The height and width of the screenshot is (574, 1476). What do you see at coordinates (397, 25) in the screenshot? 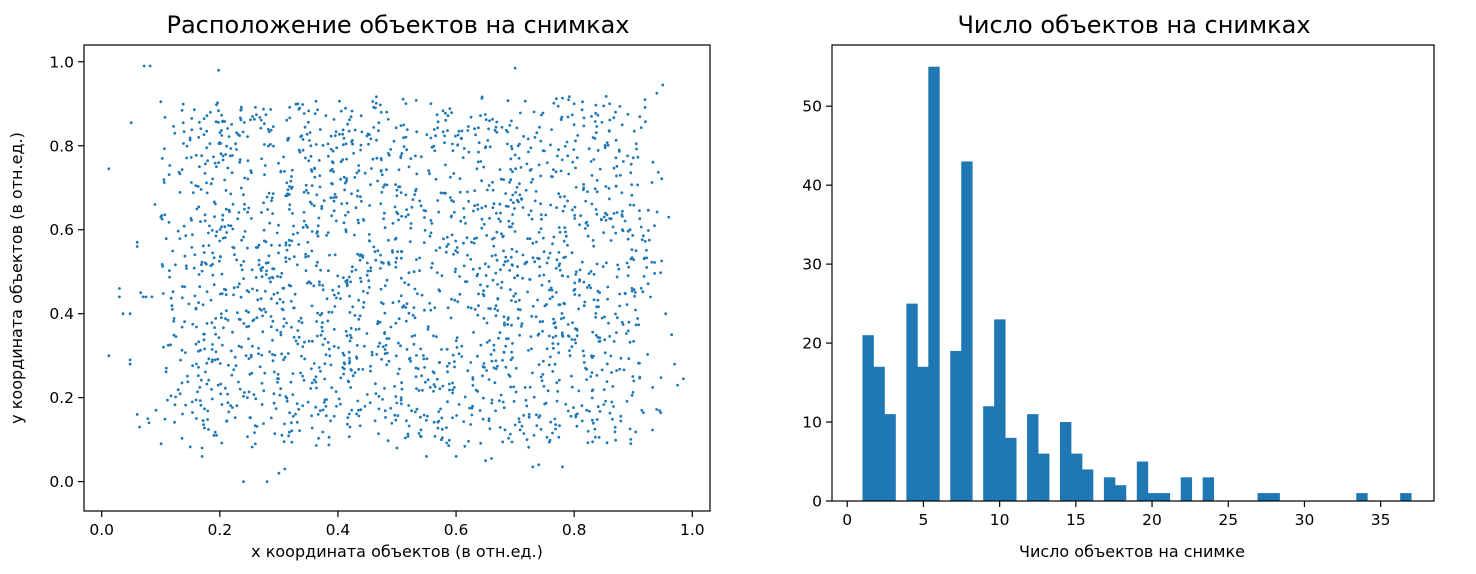
I see `scatter-title: Расположение объектов на снимках` at bounding box center [397, 25].